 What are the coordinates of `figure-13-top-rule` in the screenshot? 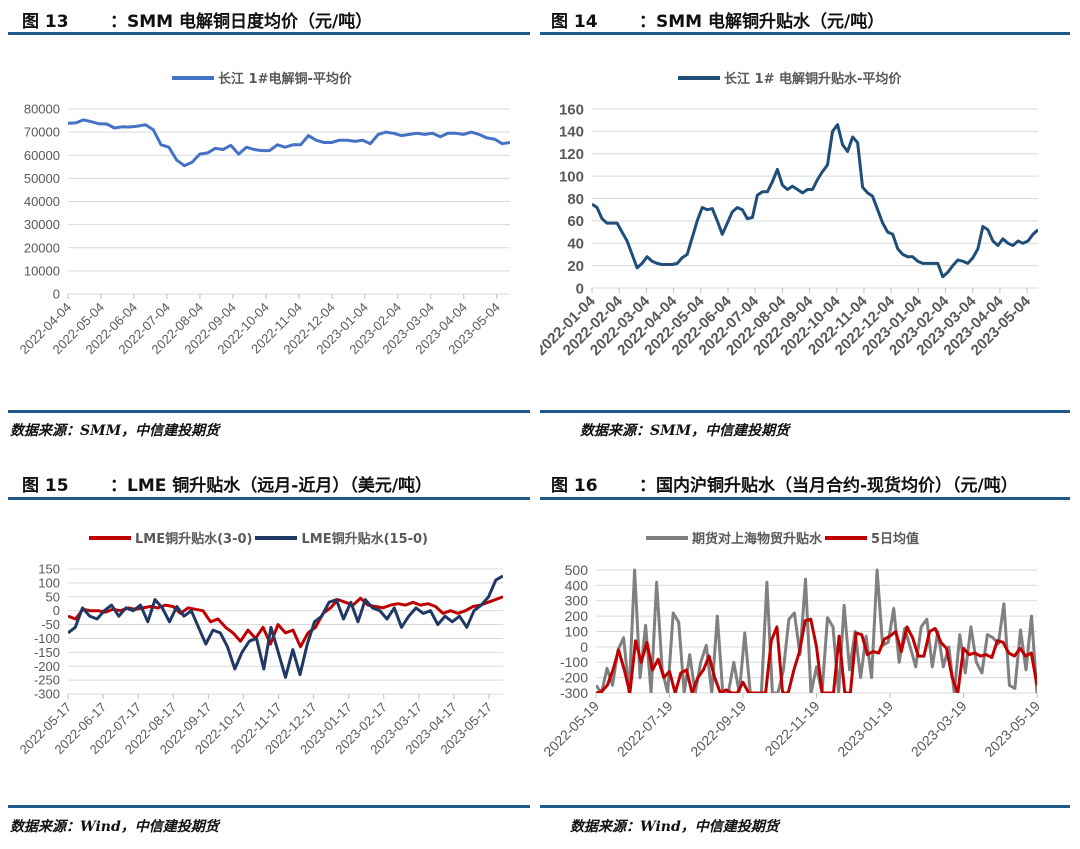 It's located at (269, 33).